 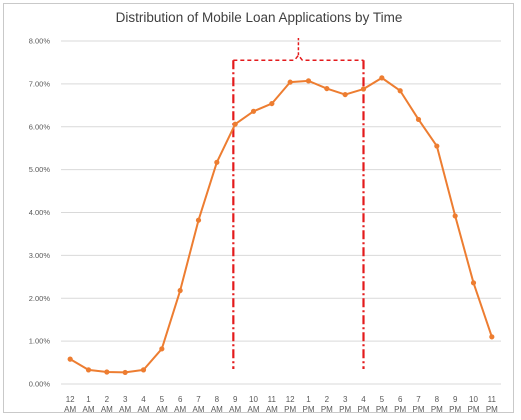 I want to click on y-tick-label: 0.00%, so click(x=40, y=384).